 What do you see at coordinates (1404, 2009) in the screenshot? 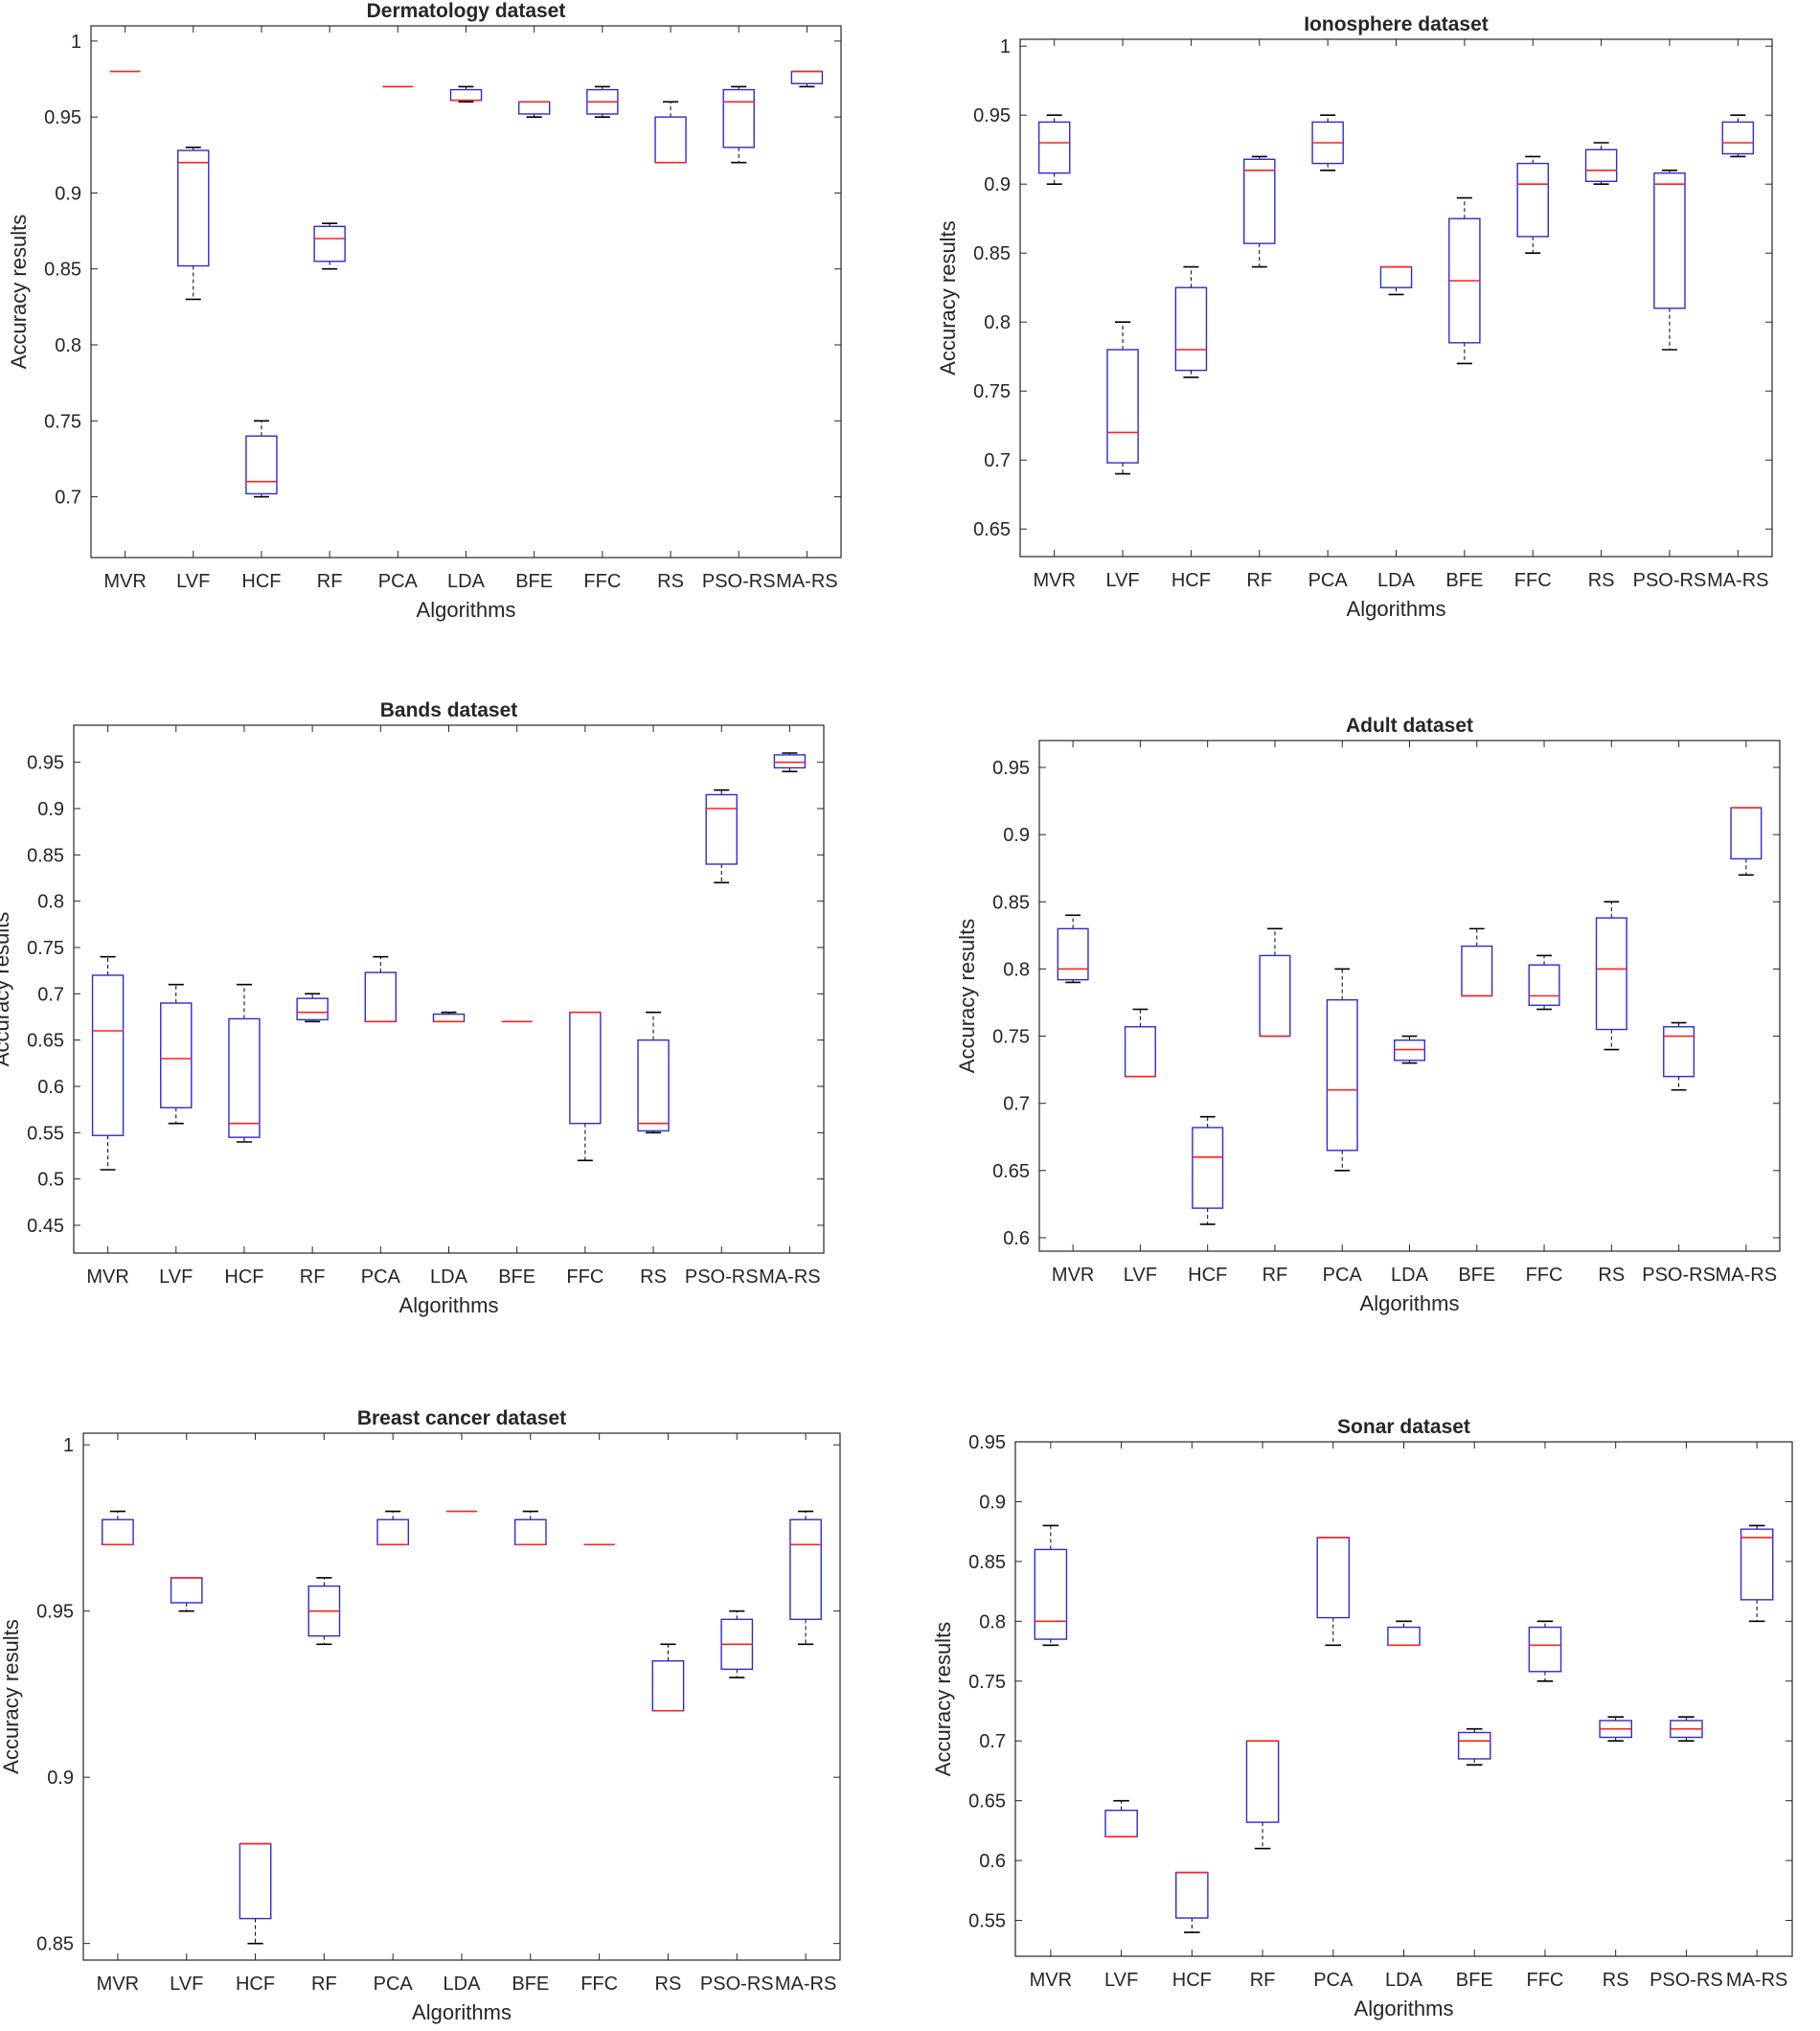
I see `x-axis-label: Algorithms` at bounding box center [1404, 2009].